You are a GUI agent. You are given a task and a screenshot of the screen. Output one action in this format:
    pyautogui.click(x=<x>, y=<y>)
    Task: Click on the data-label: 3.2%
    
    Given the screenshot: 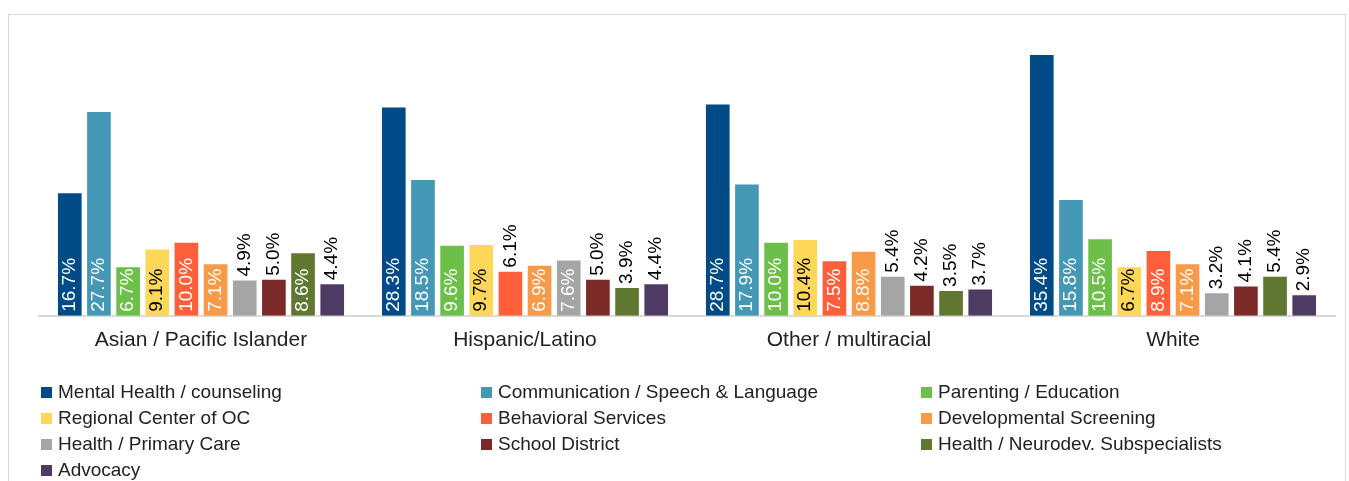 What is the action you would take?
    pyautogui.click(x=1215, y=267)
    